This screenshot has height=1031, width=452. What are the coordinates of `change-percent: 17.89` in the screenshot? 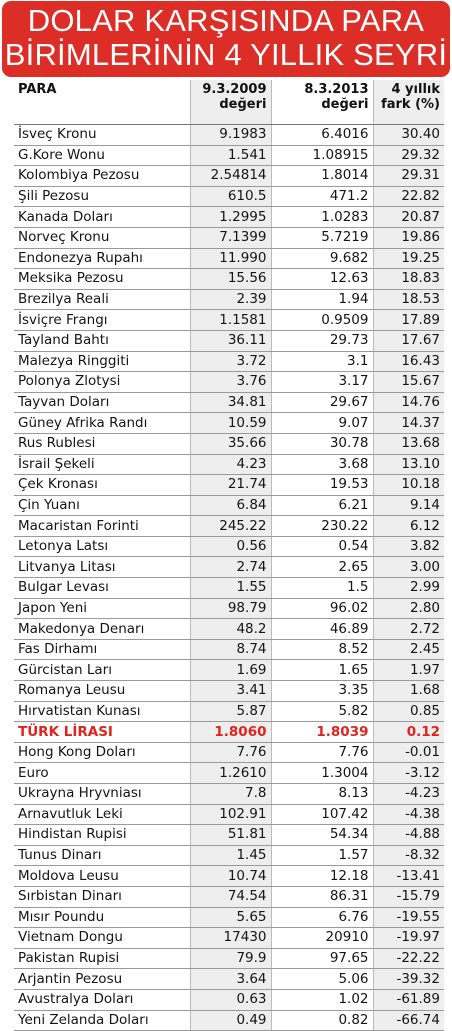 It's located at (408, 320).